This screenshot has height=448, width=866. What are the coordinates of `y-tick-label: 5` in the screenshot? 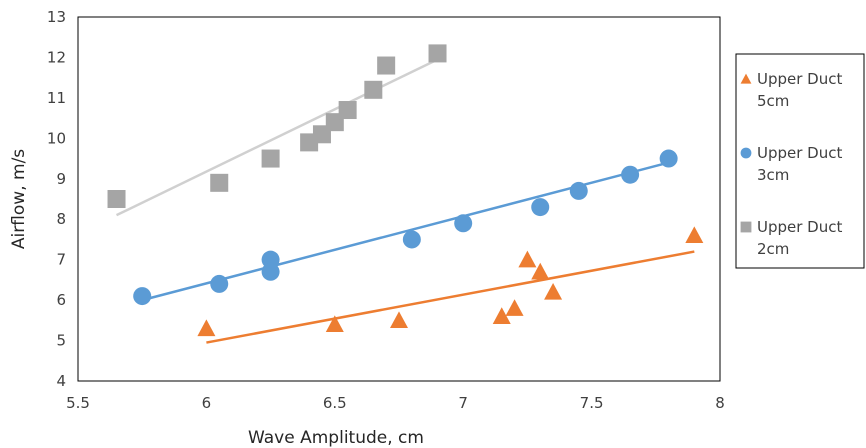 It's located at (61, 341).